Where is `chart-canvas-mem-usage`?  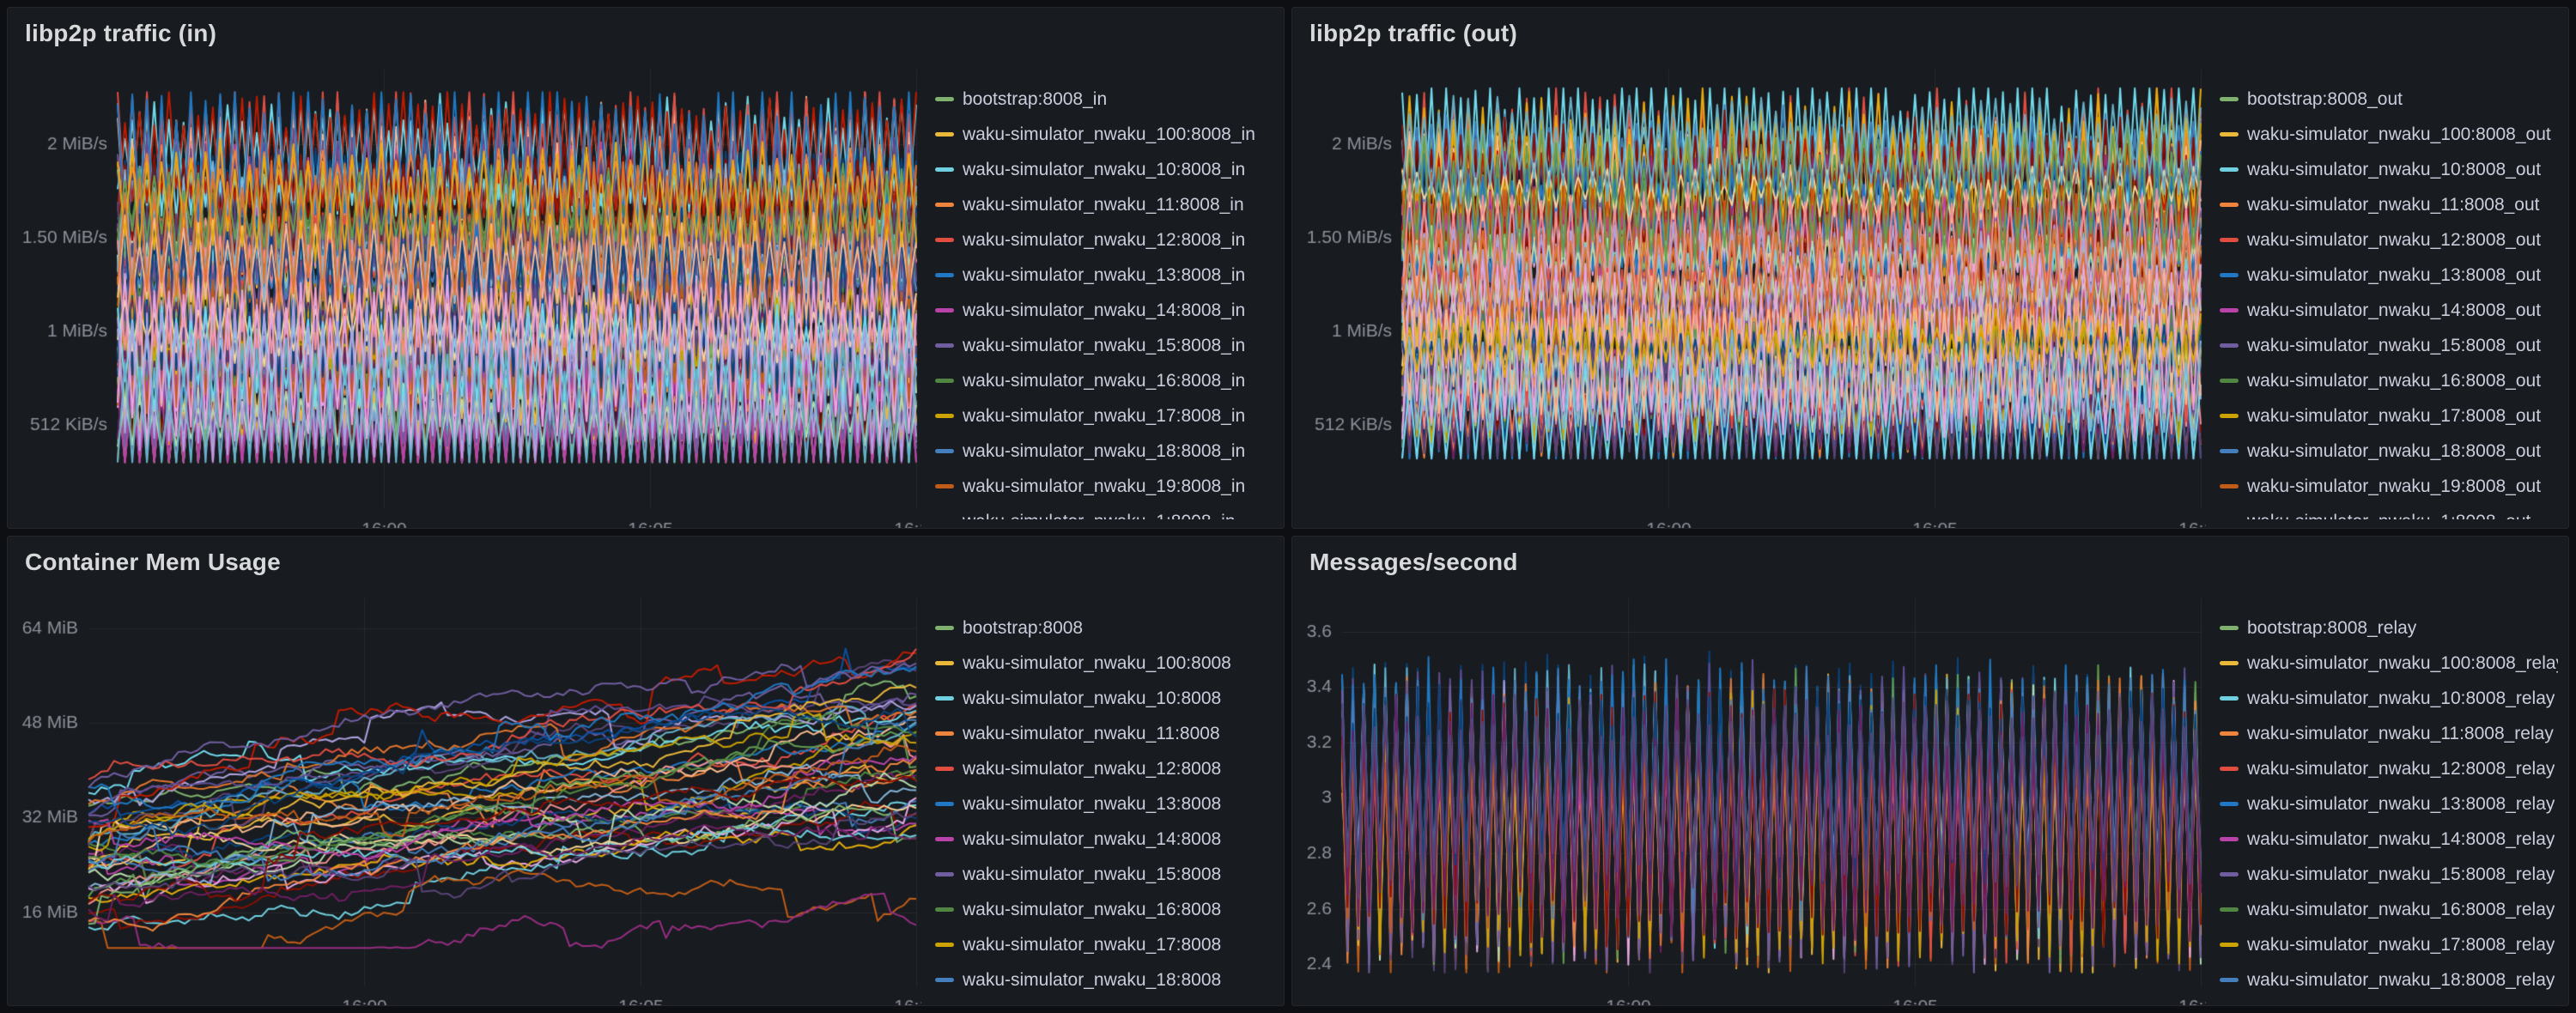
chart-canvas-mem-usage is located at coordinates (468, 795).